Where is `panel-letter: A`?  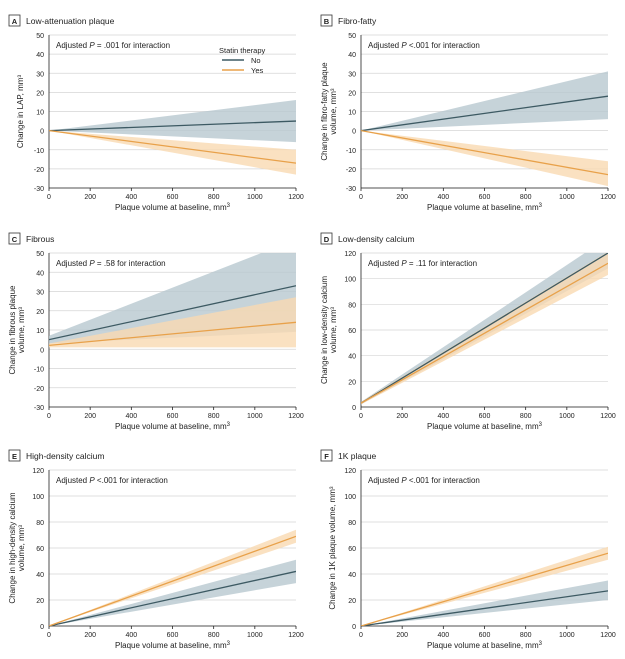
panel-letter: A is located at coordinates (15, 21).